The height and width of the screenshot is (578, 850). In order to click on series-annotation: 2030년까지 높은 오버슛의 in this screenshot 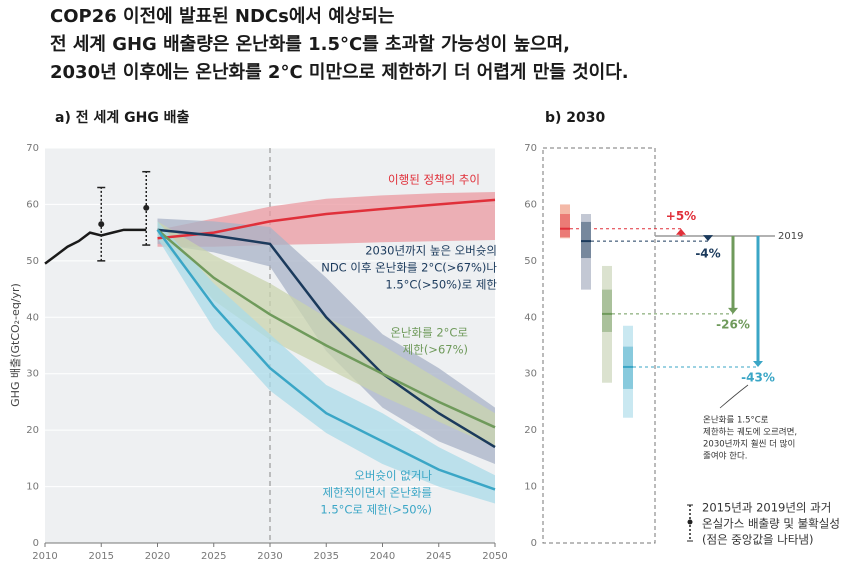, I will do `click(431, 251)`.